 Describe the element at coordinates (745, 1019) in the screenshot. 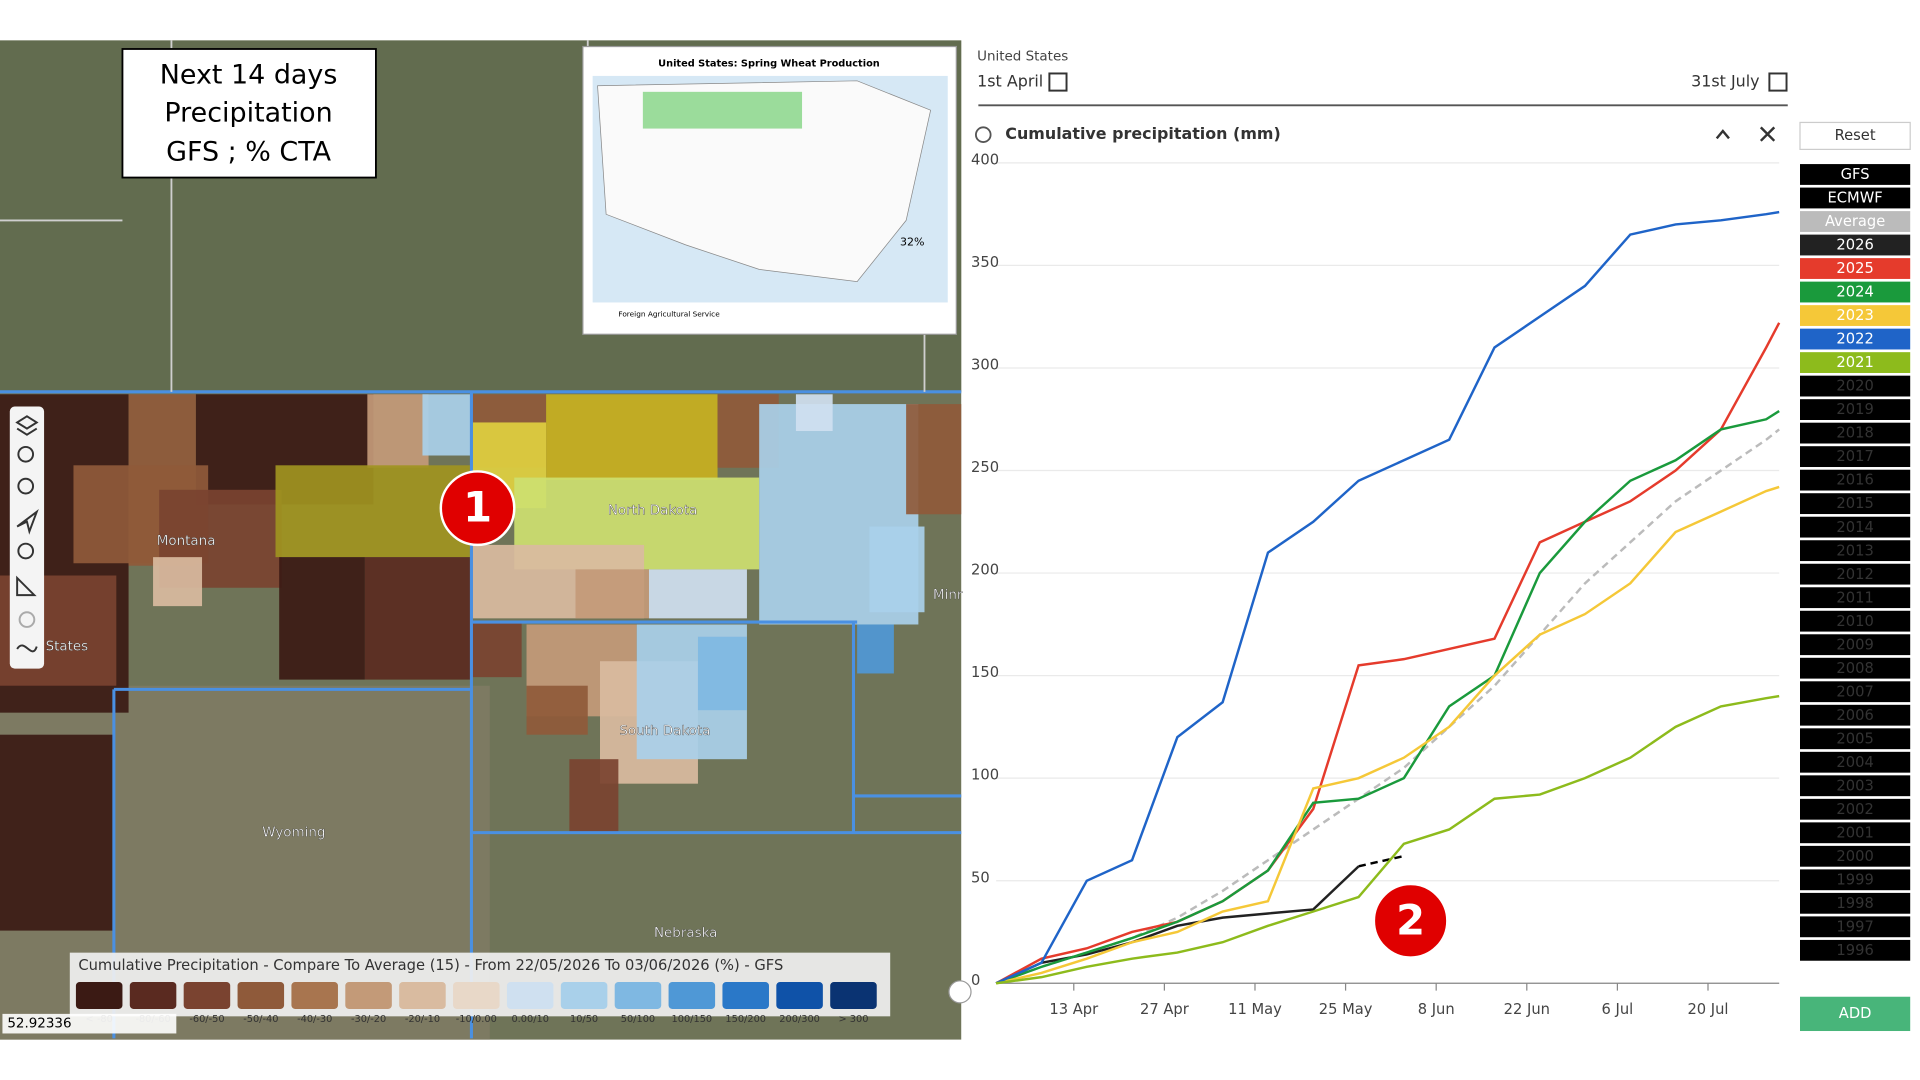

I see `legend-label: 150/200` at that location.